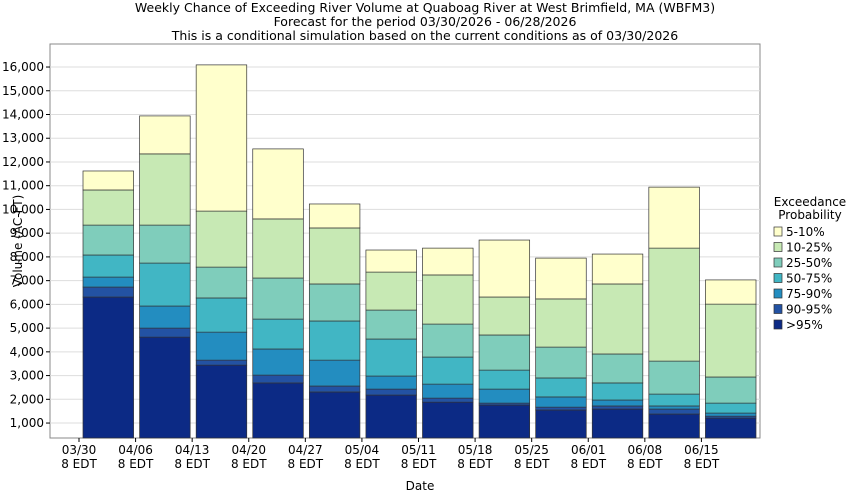 The width and height of the screenshot is (850, 504). I want to click on y-tick-label: 11,000, so click(23, 186).